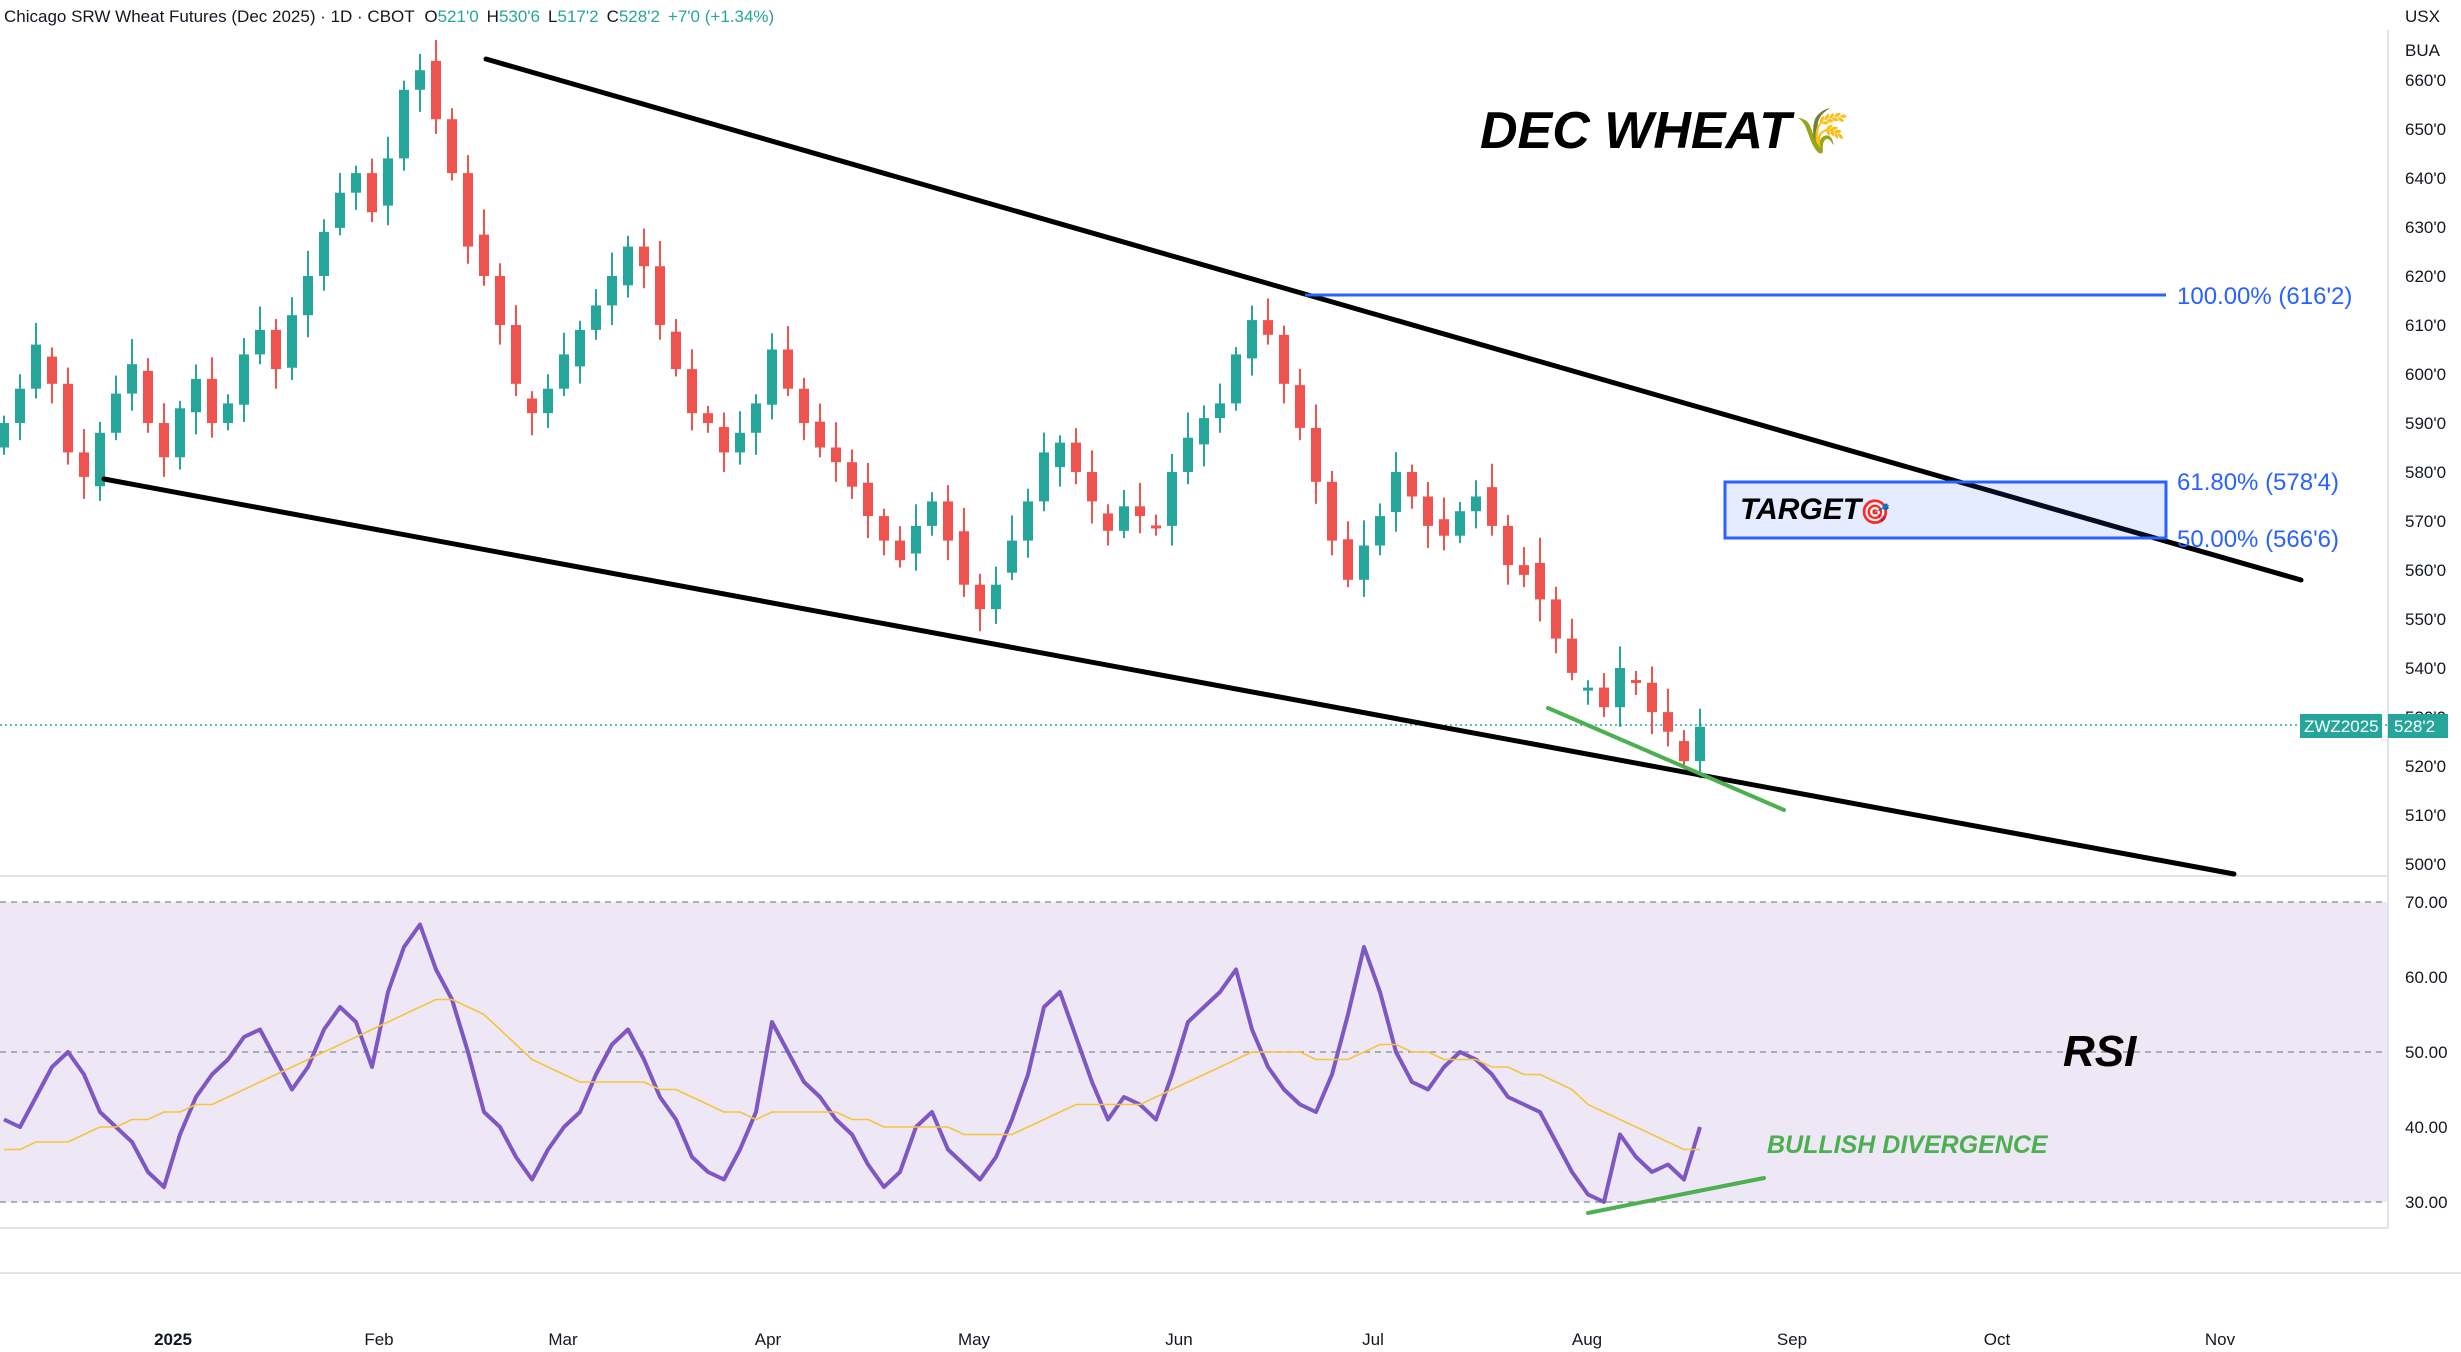  I want to click on unit-label: BUA, so click(2423, 50).